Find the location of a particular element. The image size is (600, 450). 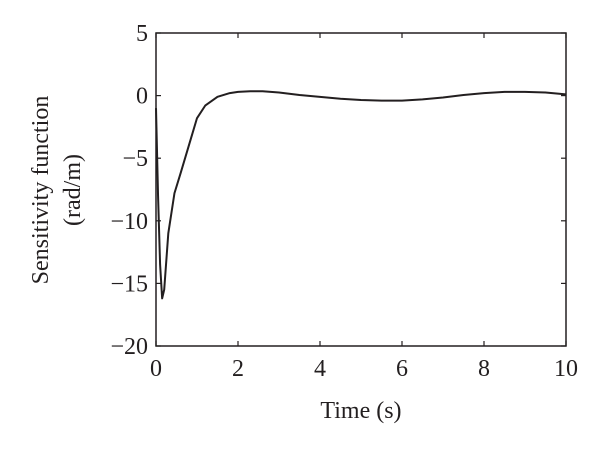

x-tick-label: 10 is located at coordinates (566, 369).